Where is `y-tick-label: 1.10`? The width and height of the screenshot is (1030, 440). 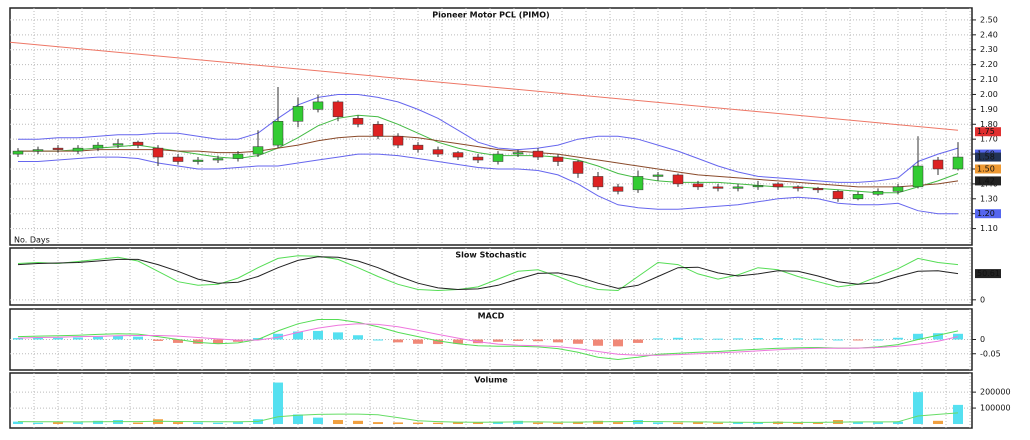 y-tick-label: 1.10 is located at coordinates (989, 228).